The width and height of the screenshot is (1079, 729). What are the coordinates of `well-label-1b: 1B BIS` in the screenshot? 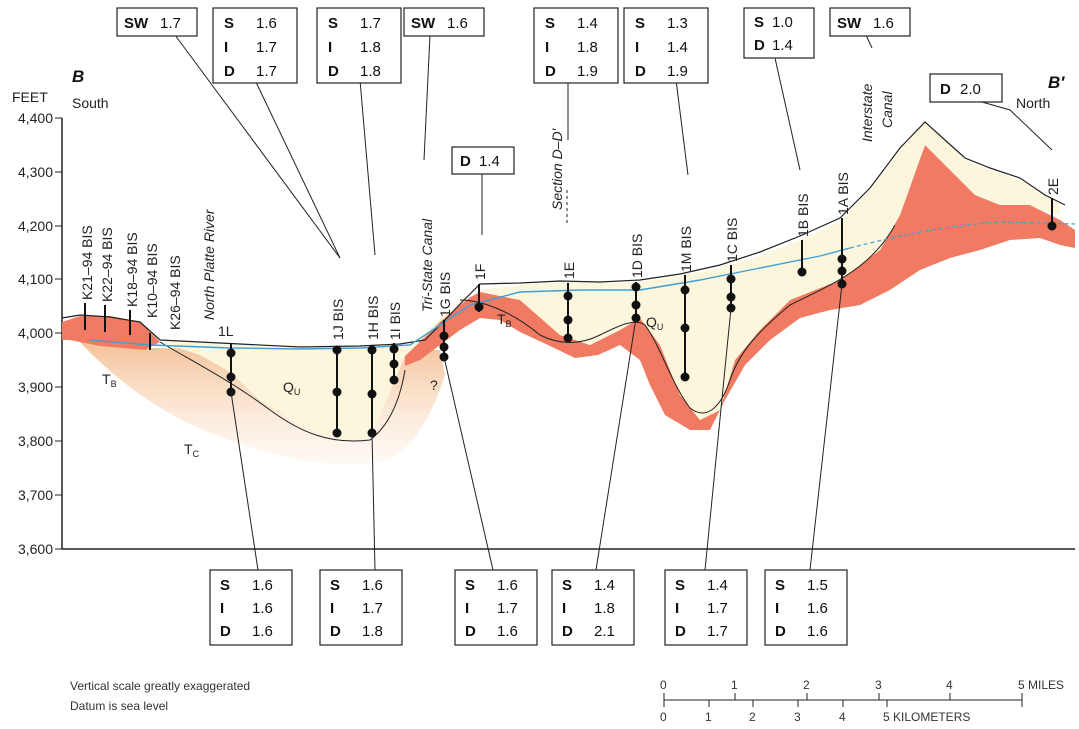 It's located at (803, 215).